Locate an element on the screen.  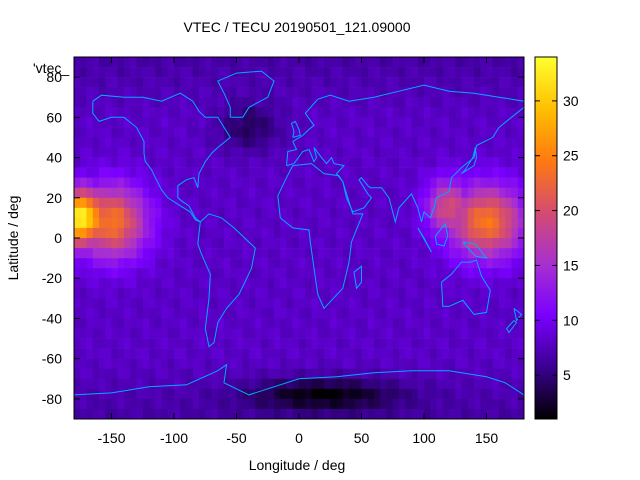
chart-title: VTEC / TECU 20190501_121.09000 is located at coordinates (296, 27).